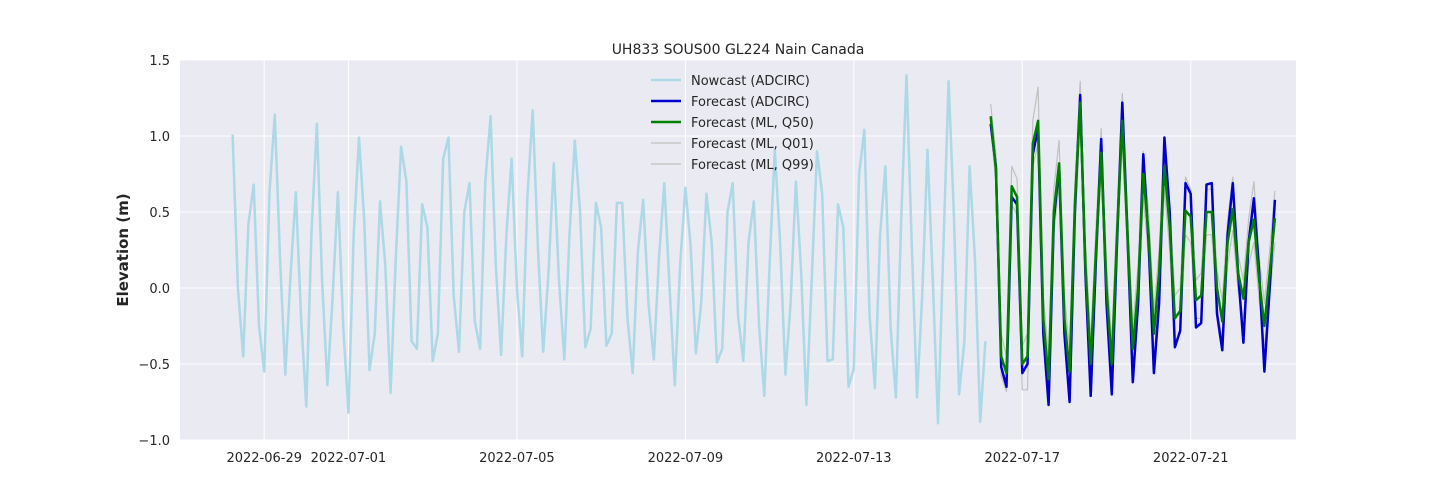  What do you see at coordinates (750, 81) in the screenshot?
I see `legend-label: Nowcast (ADCIRC)` at bounding box center [750, 81].